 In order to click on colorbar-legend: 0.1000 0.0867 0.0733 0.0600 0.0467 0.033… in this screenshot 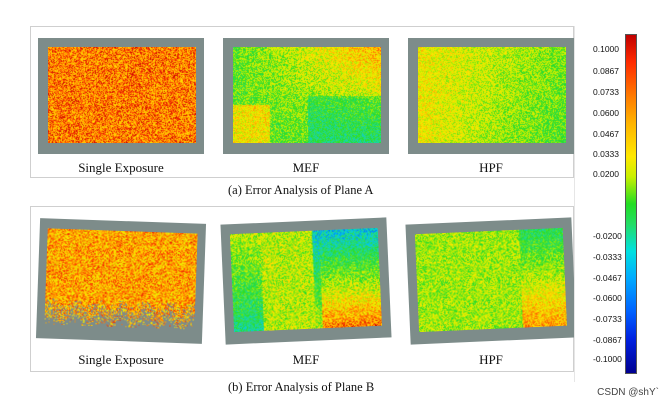, I will do `click(606, 204)`.